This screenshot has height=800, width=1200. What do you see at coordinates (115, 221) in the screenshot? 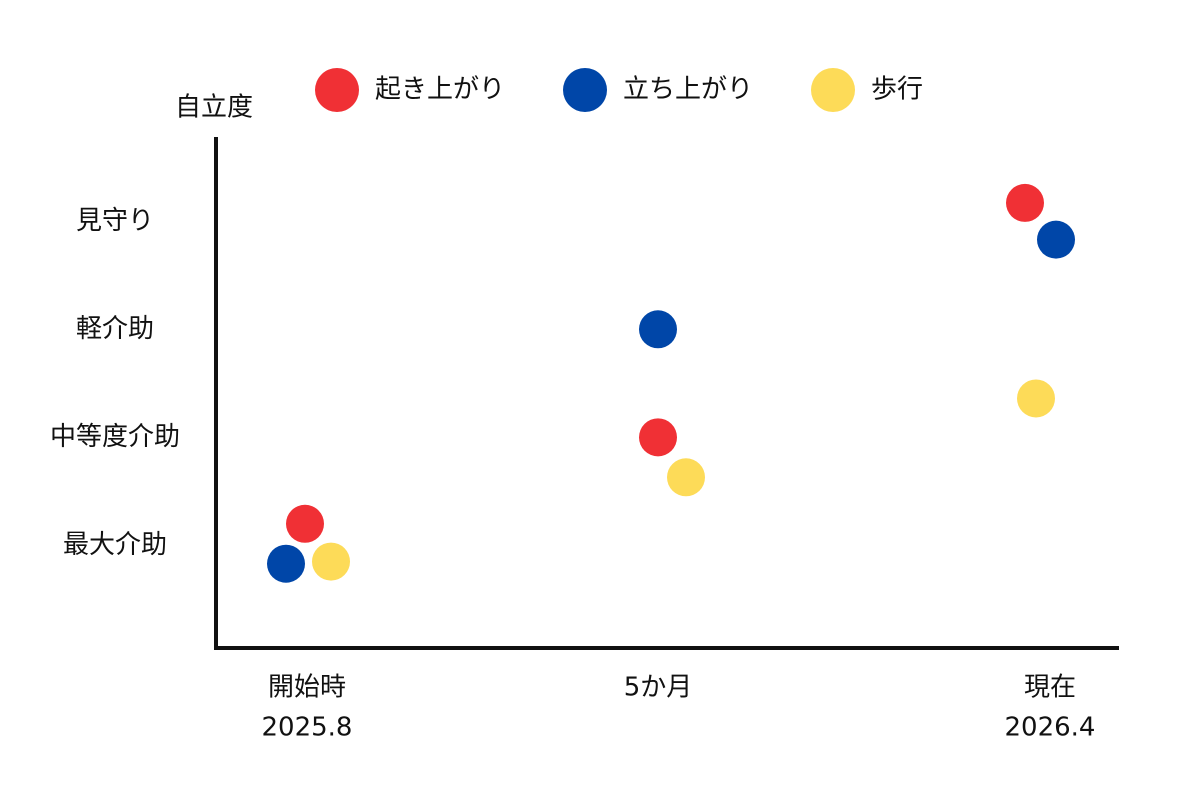
I see `y-tick-label: 見守り` at bounding box center [115, 221].